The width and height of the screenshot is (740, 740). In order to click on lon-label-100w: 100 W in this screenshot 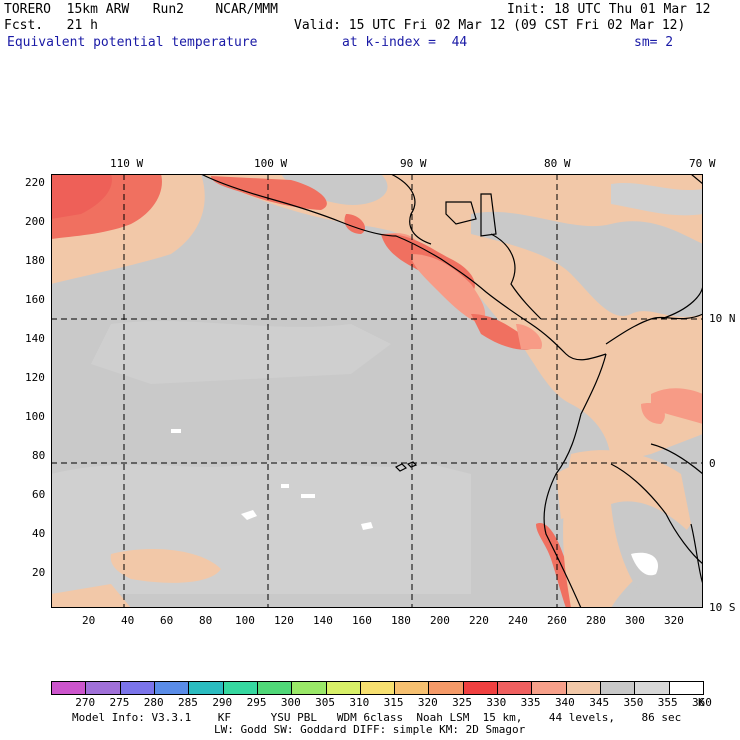, I will do `click(271, 163)`.